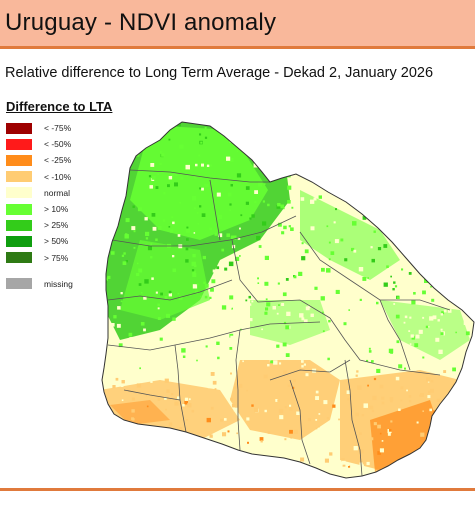 Image resolution: width=475 pixels, height=520 pixels. I want to click on legend-label: > 25%, so click(56, 225).